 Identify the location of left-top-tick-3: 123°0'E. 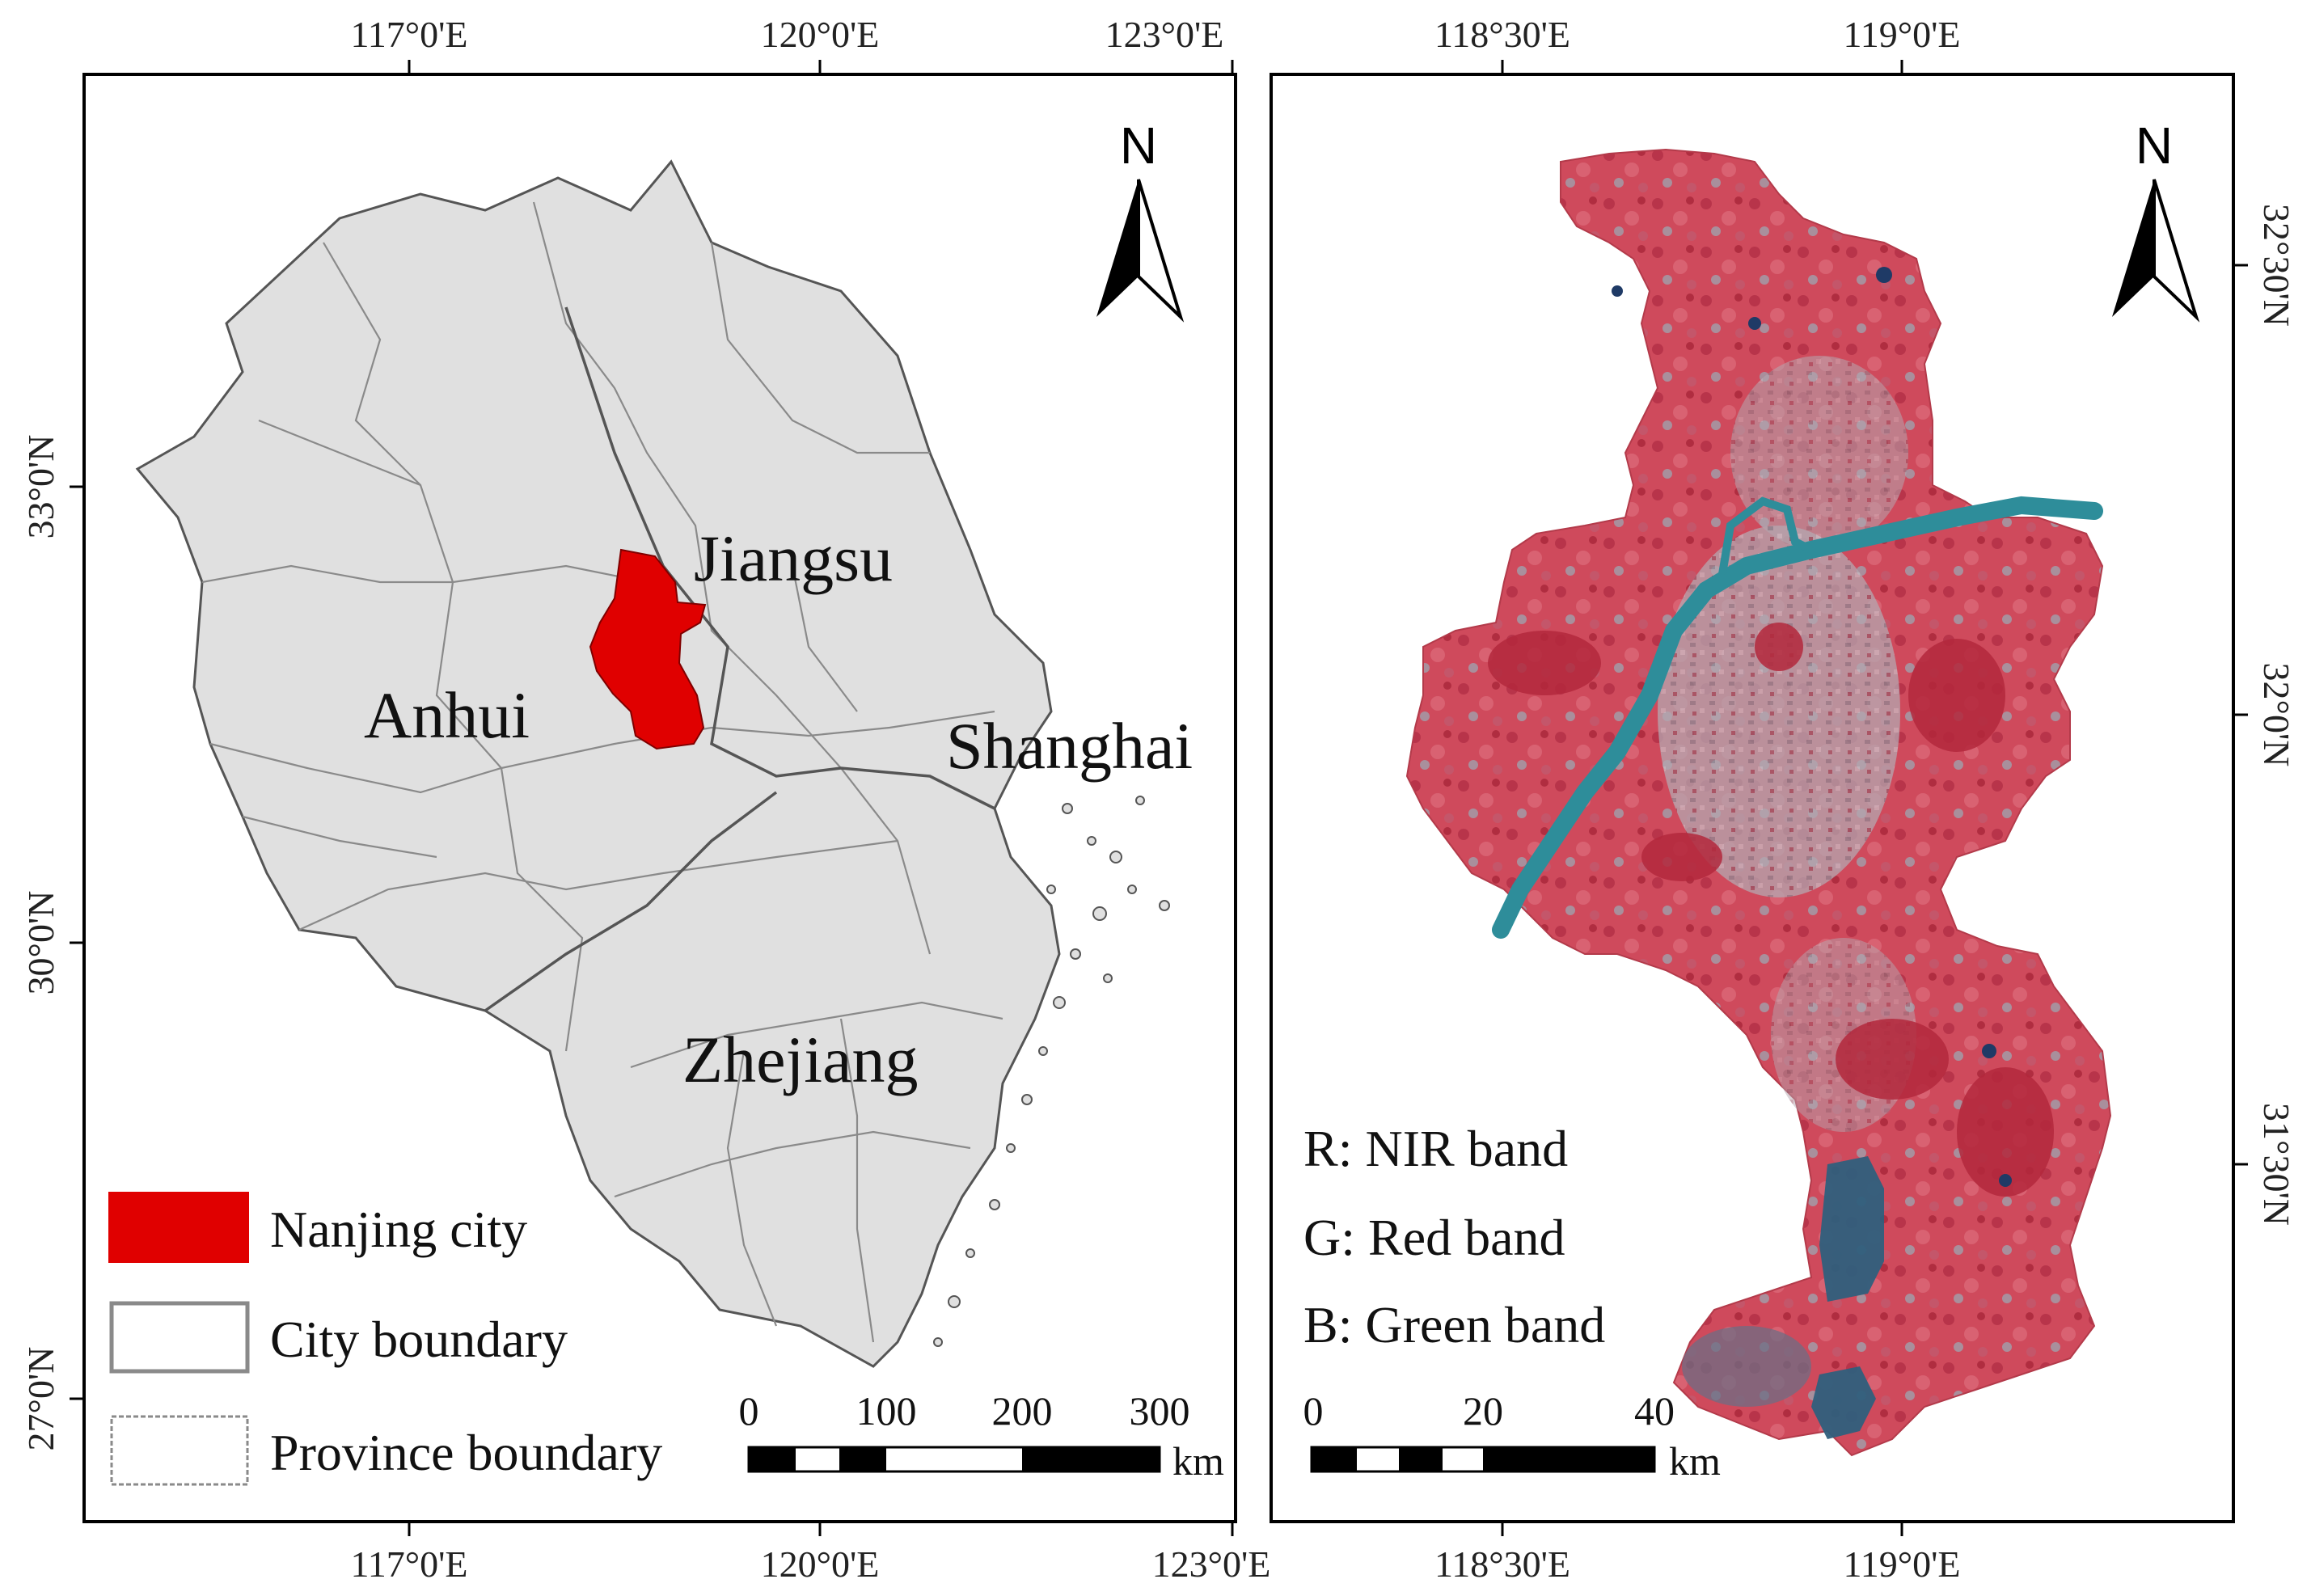
(1164, 34).